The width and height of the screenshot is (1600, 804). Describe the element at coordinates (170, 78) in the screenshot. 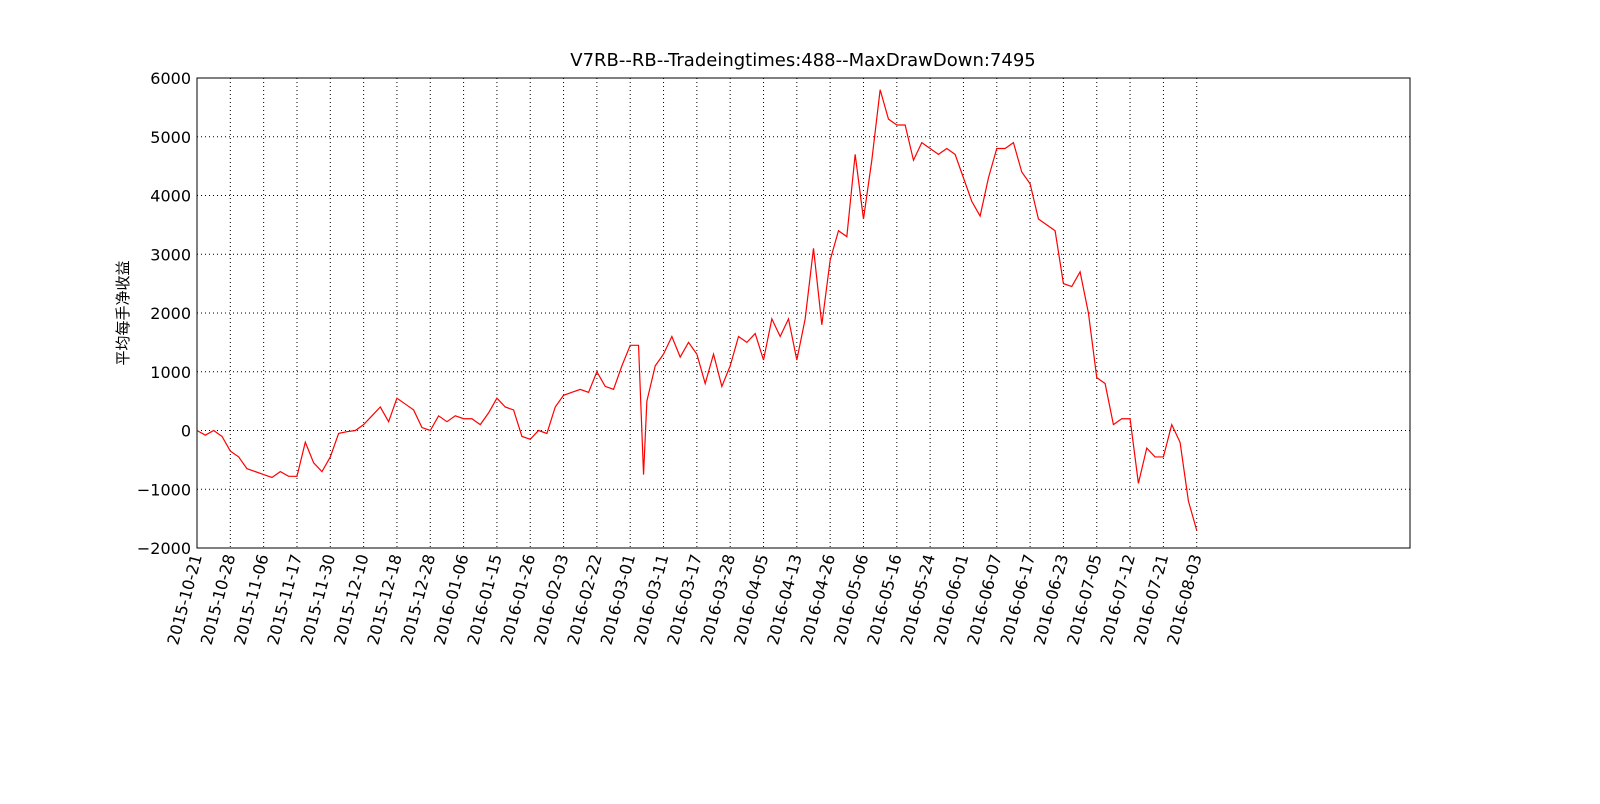

I see `y-tick-label: 6000` at that location.